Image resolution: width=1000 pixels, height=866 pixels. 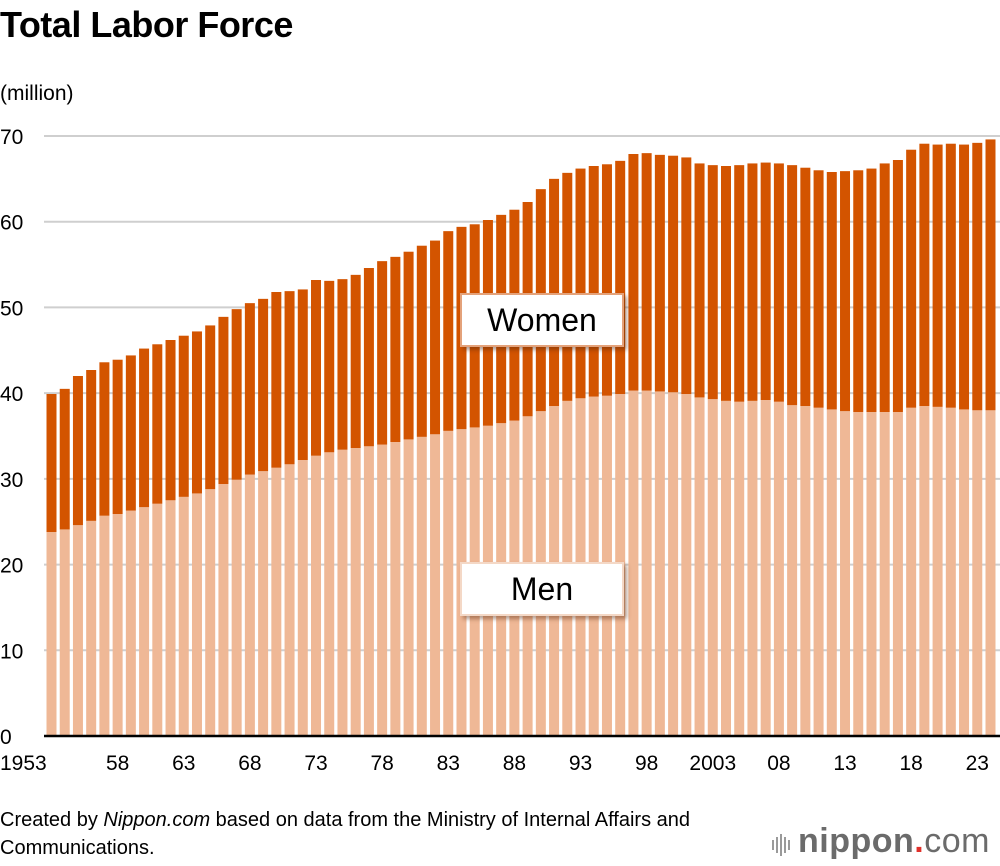 I want to click on bar-men-2015, so click(x=871, y=574).